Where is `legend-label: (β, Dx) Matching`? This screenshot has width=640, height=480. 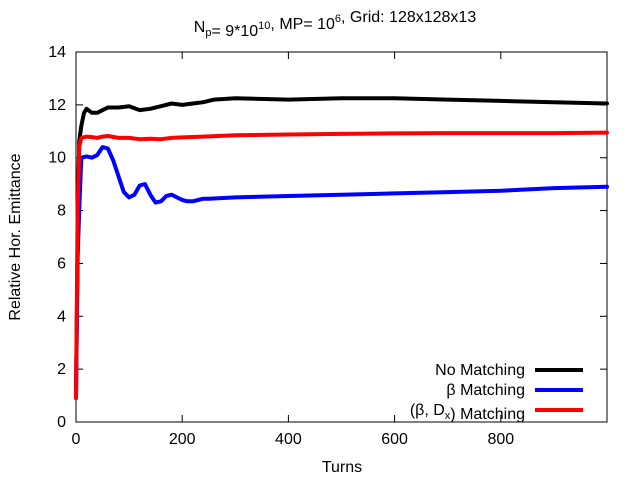 legend-label: (β, Dx) Matching is located at coordinates (467, 412).